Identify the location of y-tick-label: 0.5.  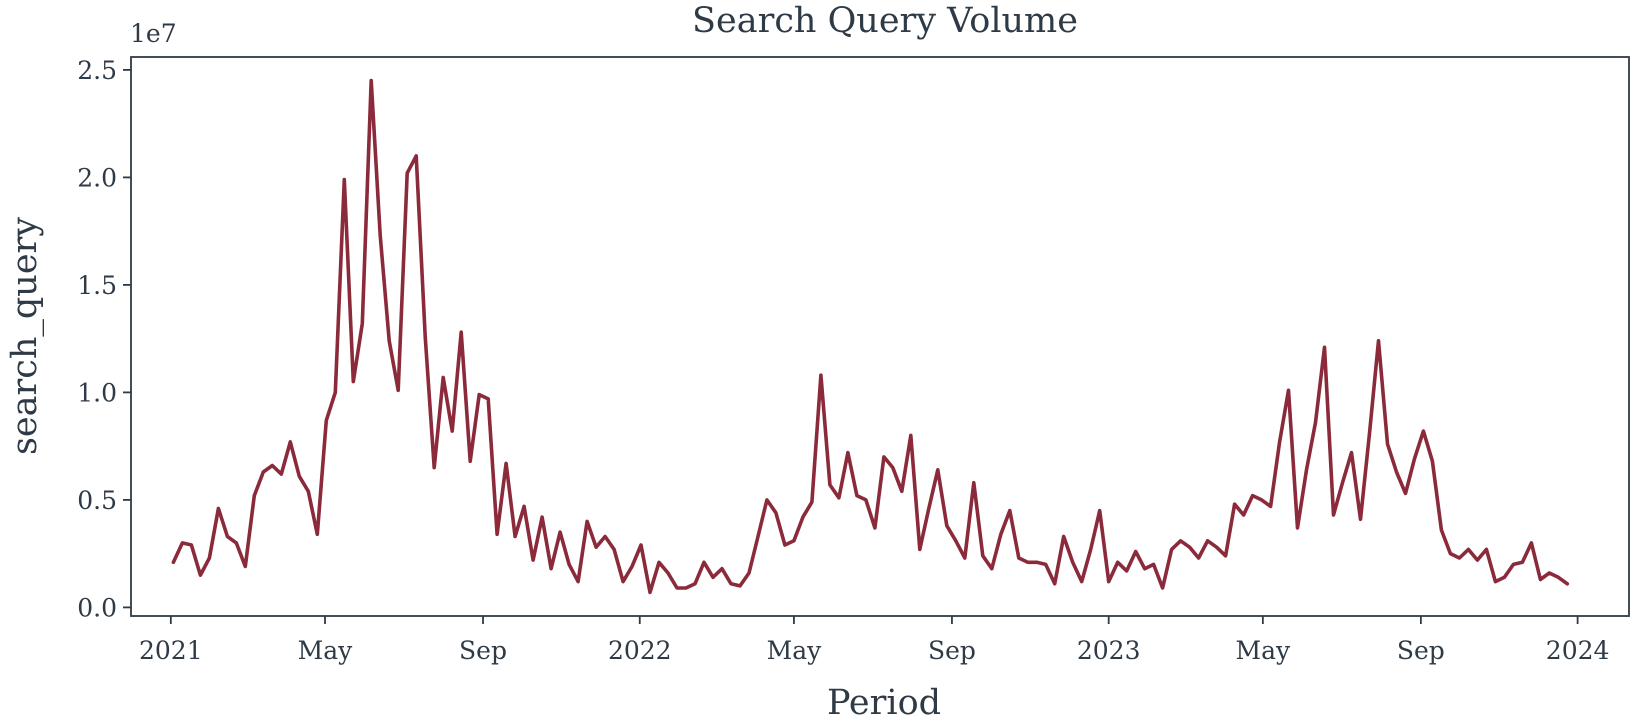
(97, 500).